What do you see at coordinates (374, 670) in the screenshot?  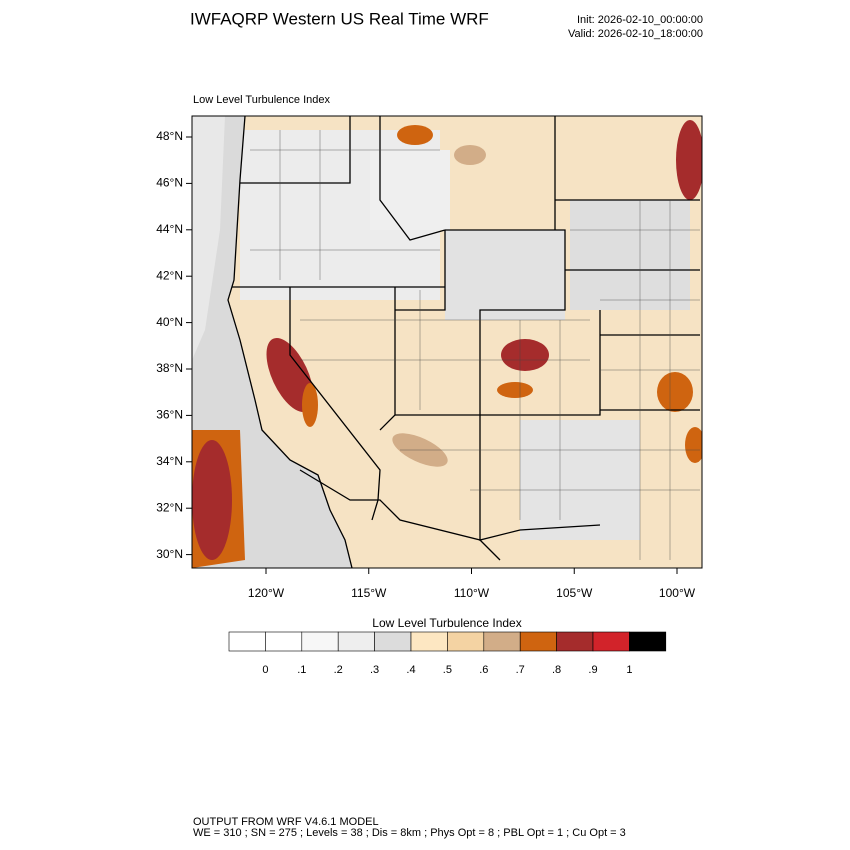 I see `colorbar-label: .3` at bounding box center [374, 670].